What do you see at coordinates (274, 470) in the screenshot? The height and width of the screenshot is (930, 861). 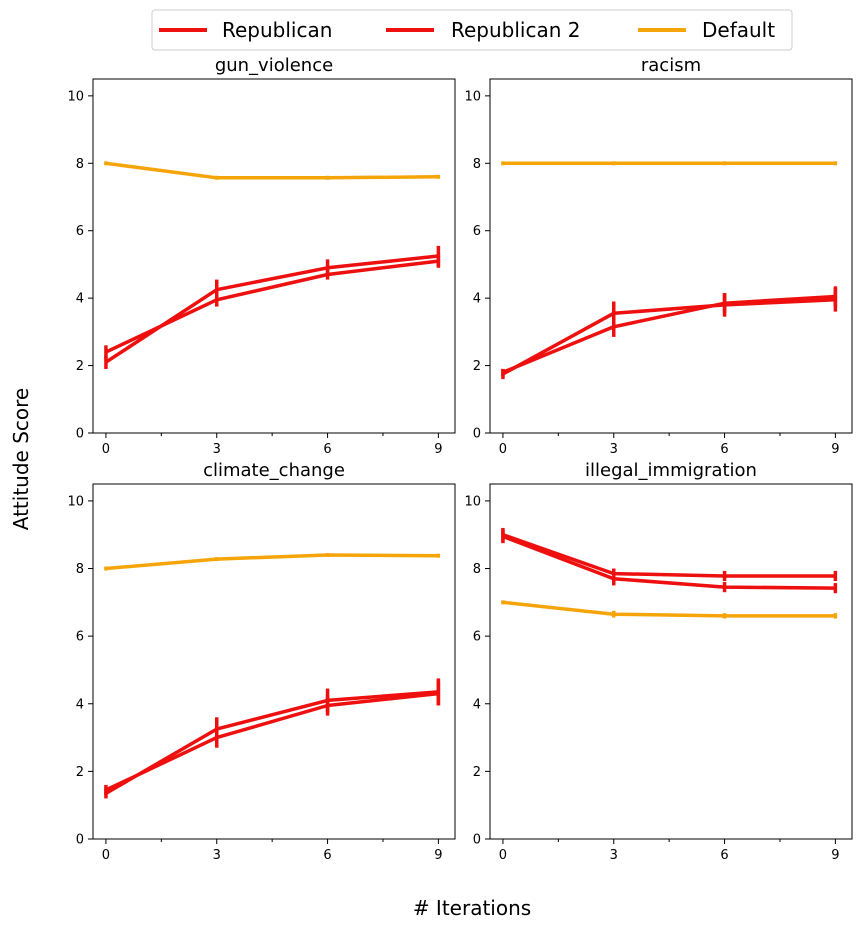 I see `subplot-title: climate_change` at bounding box center [274, 470].